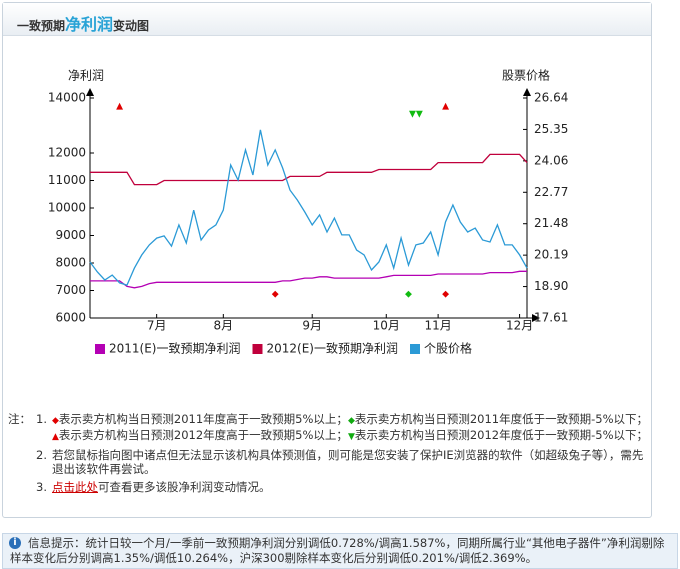  I want to click on legend-label: 个股价格, so click(448, 348).